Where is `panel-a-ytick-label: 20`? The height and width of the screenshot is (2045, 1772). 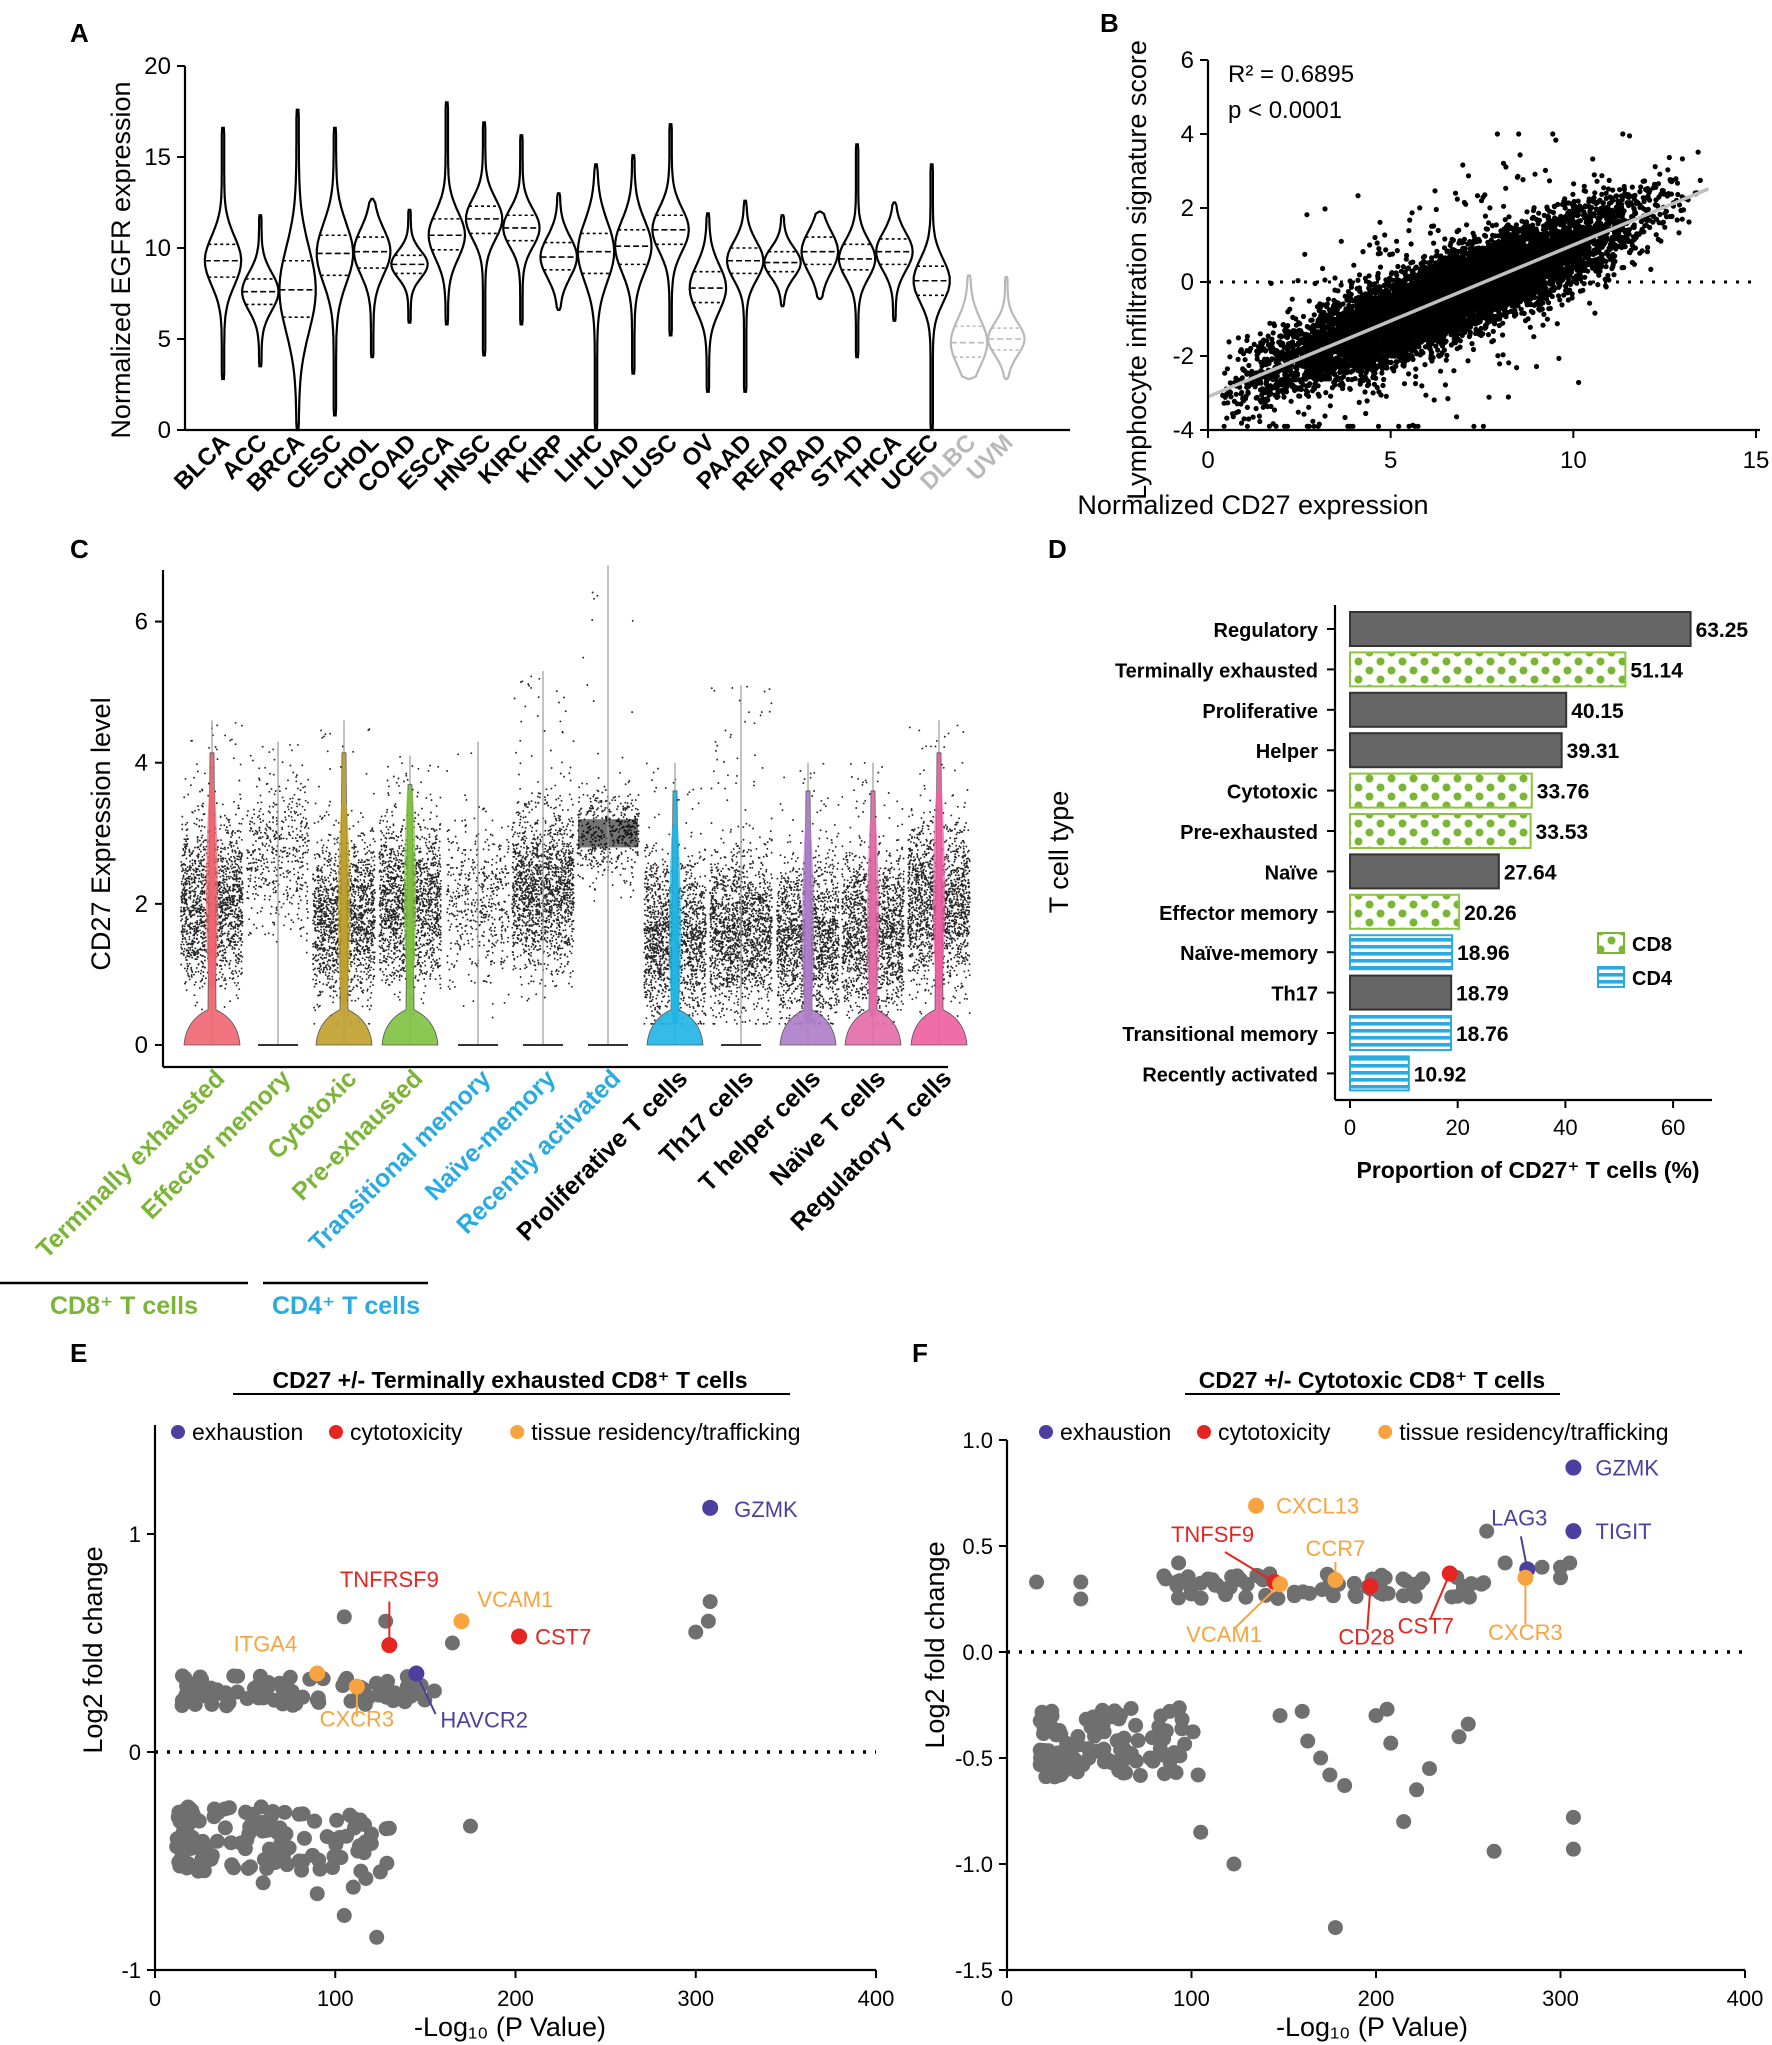
panel-a-ytick-label: 20 is located at coordinates (157, 66).